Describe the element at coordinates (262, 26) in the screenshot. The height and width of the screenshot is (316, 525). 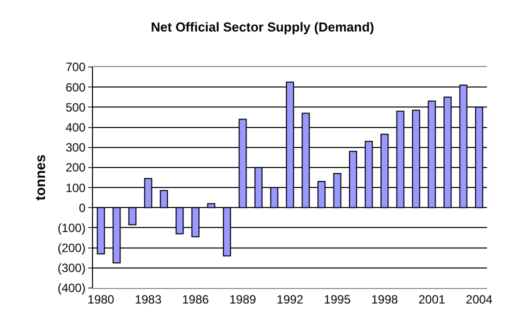
I see `chart-title: Net Official Sector Supply (Demand)` at that location.